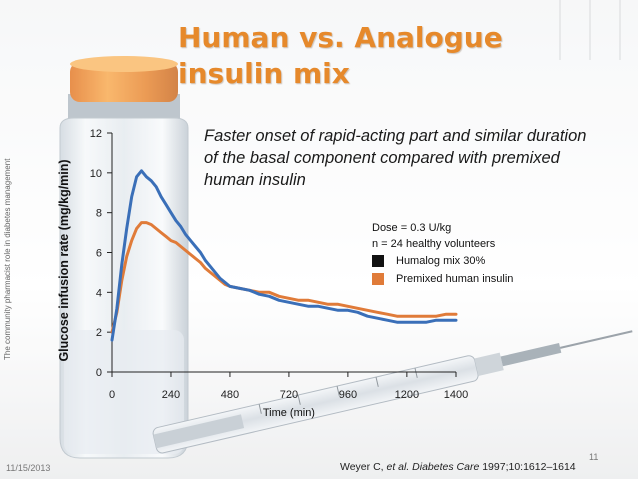  I want to click on y-tick-label: 12, so click(96, 134).